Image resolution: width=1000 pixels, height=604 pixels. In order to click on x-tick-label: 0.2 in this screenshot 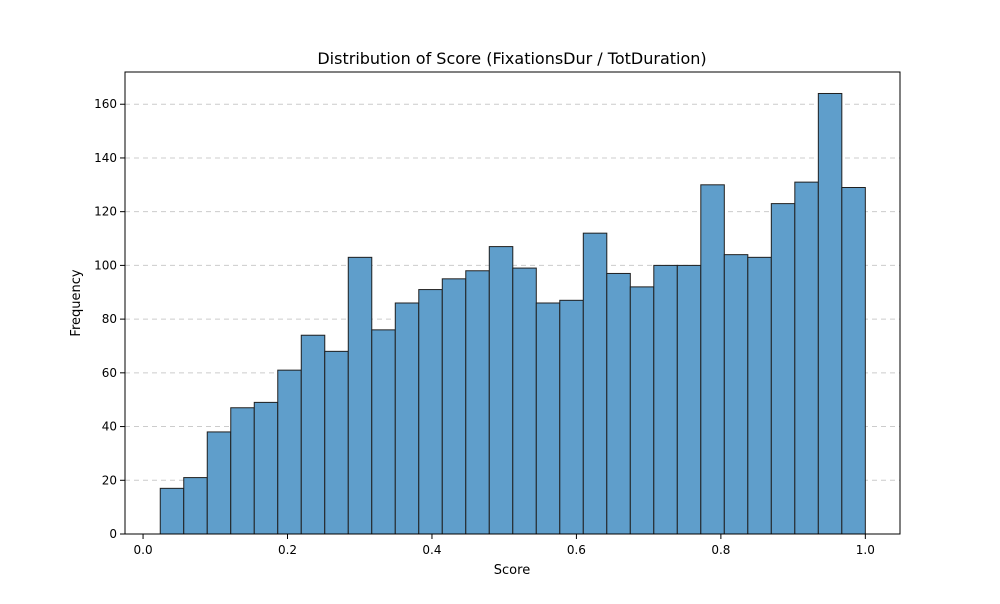, I will do `click(287, 550)`.